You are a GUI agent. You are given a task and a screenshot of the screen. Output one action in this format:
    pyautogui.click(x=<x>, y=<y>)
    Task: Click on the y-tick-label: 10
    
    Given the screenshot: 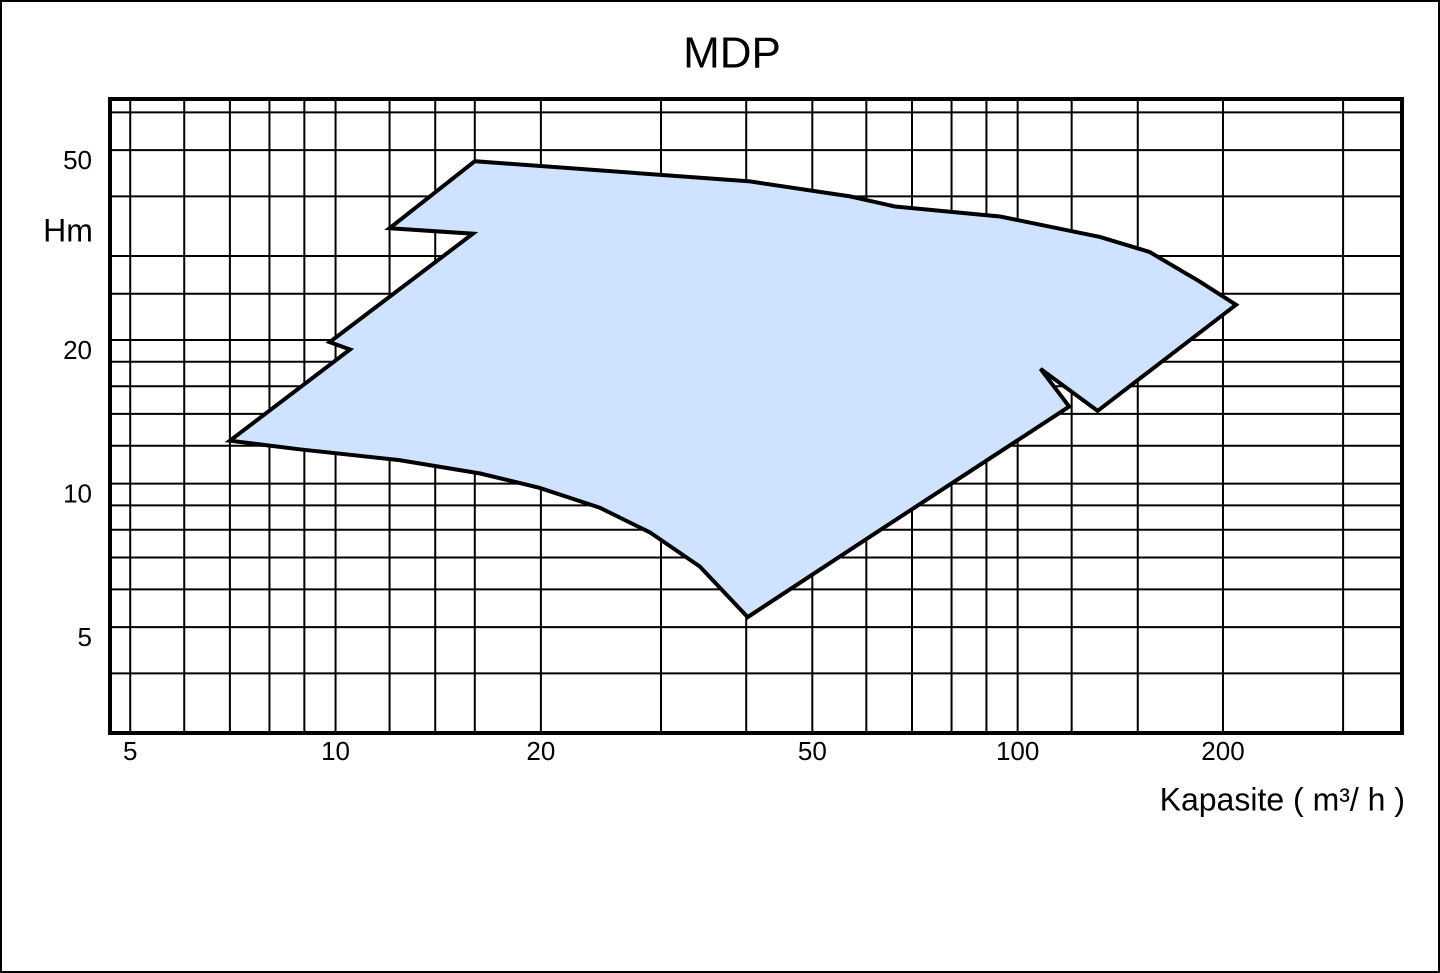 What is the action you would take?
    pyautogui.click(x=77, y=493)
    